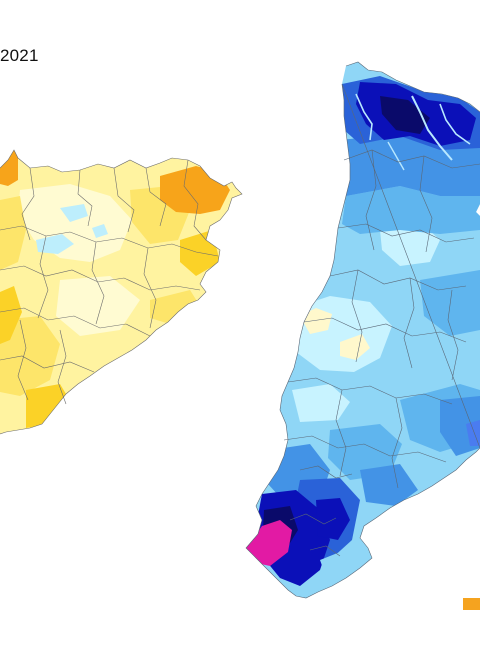 Image resolution: width=480 pixels, height=650 pixels. I want to click on figure-title: 2021, so click(19, 55).